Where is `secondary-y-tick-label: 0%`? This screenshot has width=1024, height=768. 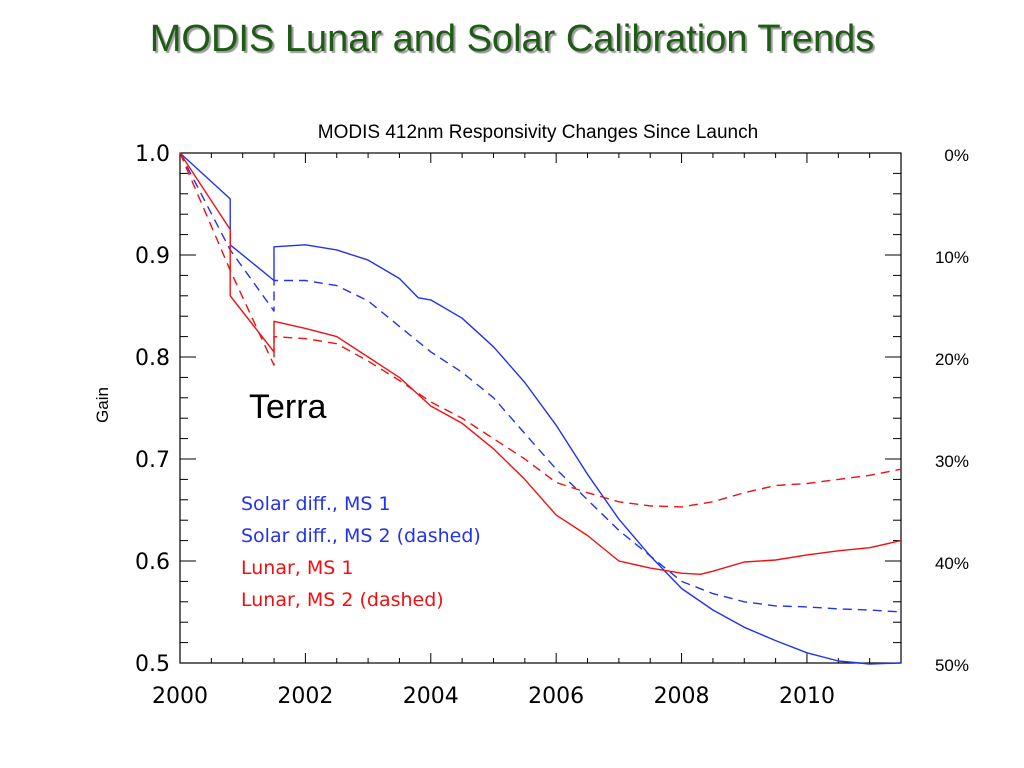 secondary-y-tick-label: 0% is located at coordinates (956, 155).